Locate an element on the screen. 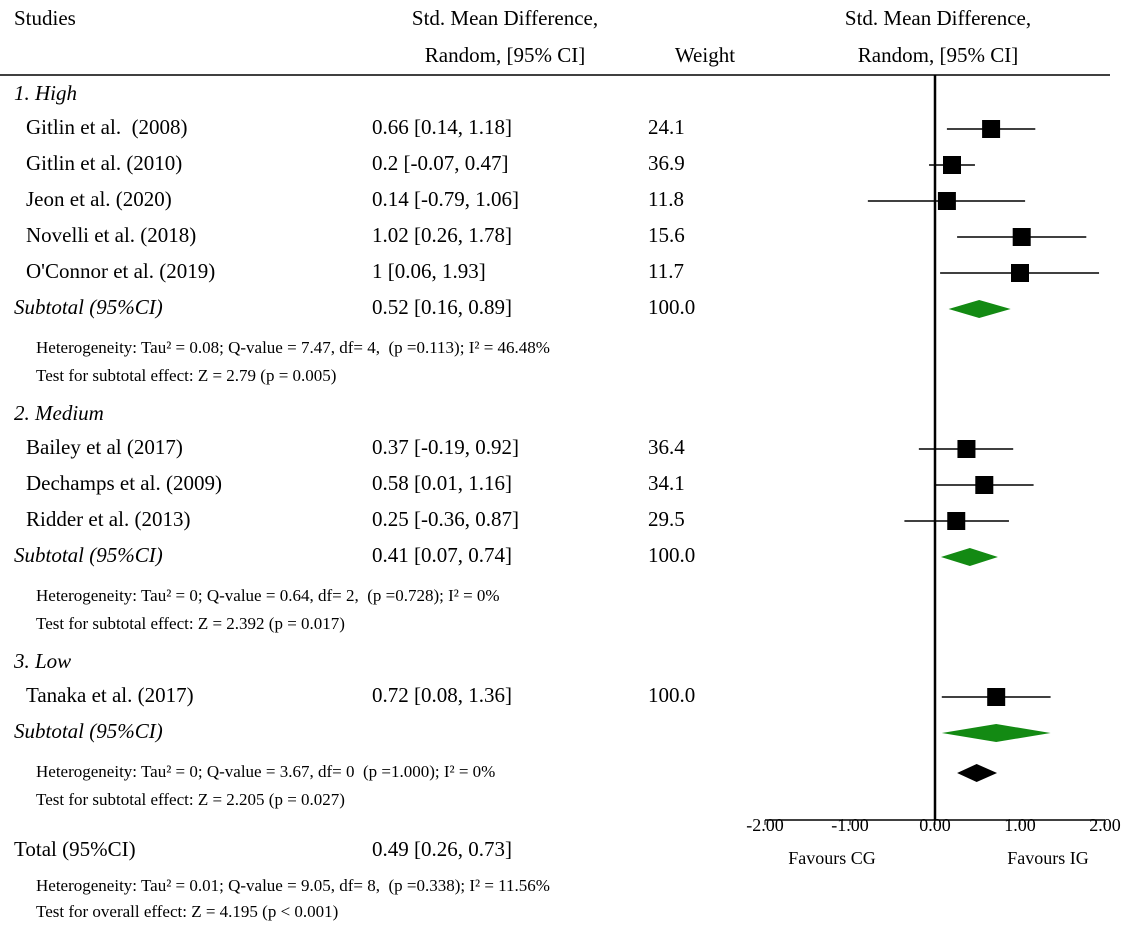 The height and width of the screenshot is (928, 1128). study-name: Ridder et al. (2013) is located at coordinates (108, 519).